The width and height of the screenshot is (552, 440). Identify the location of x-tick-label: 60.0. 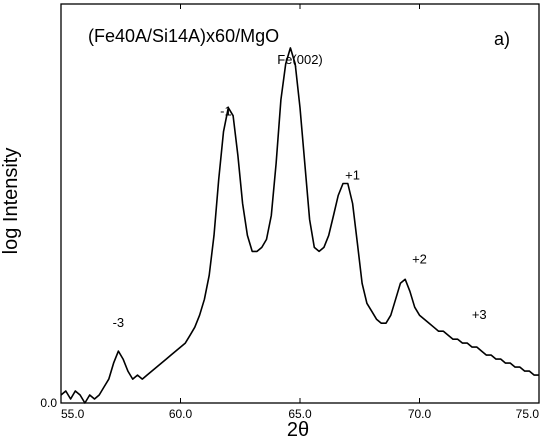
(181, 414).